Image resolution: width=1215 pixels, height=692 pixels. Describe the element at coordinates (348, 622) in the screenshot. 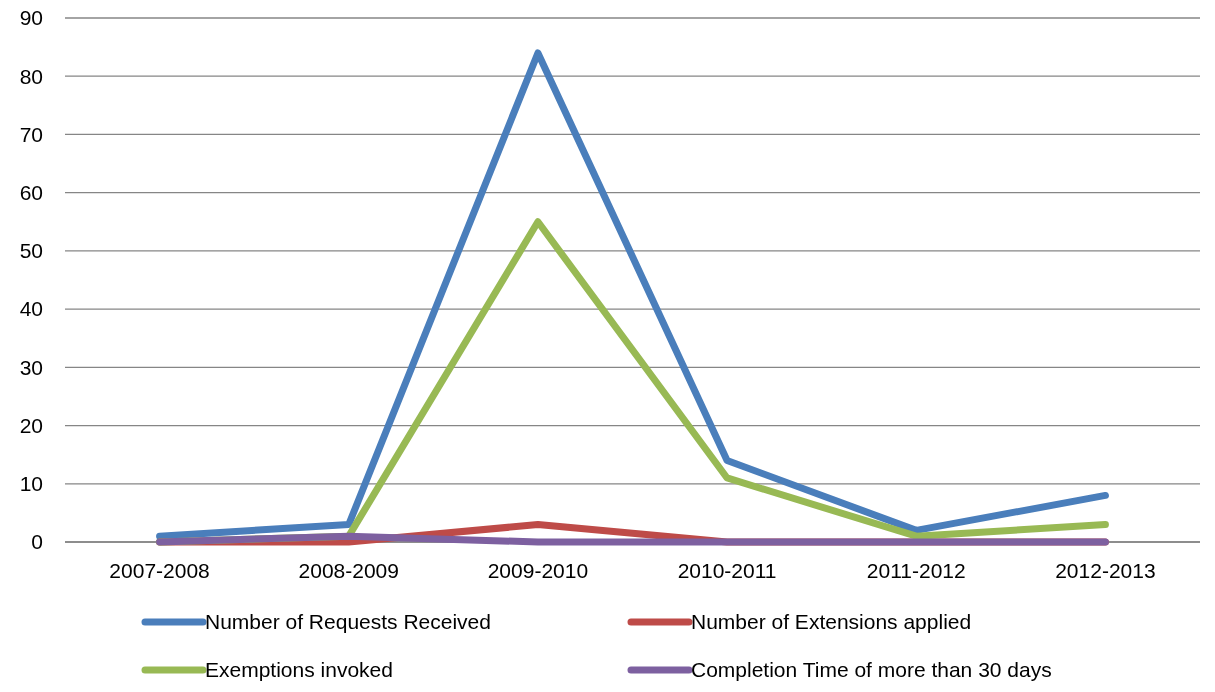

I see `legend-label: Number of Requests Received` at that location.